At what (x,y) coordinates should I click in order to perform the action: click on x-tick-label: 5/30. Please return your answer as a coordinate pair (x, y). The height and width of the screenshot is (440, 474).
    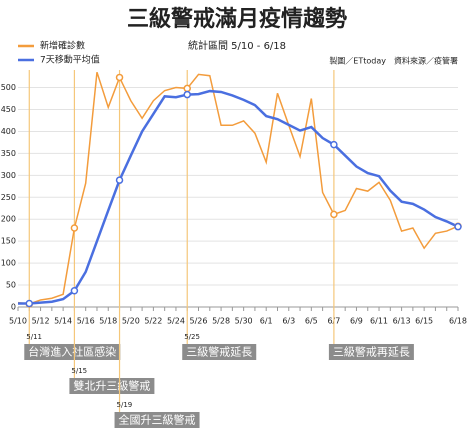
    Looking at the image, I should click on (244, 321).